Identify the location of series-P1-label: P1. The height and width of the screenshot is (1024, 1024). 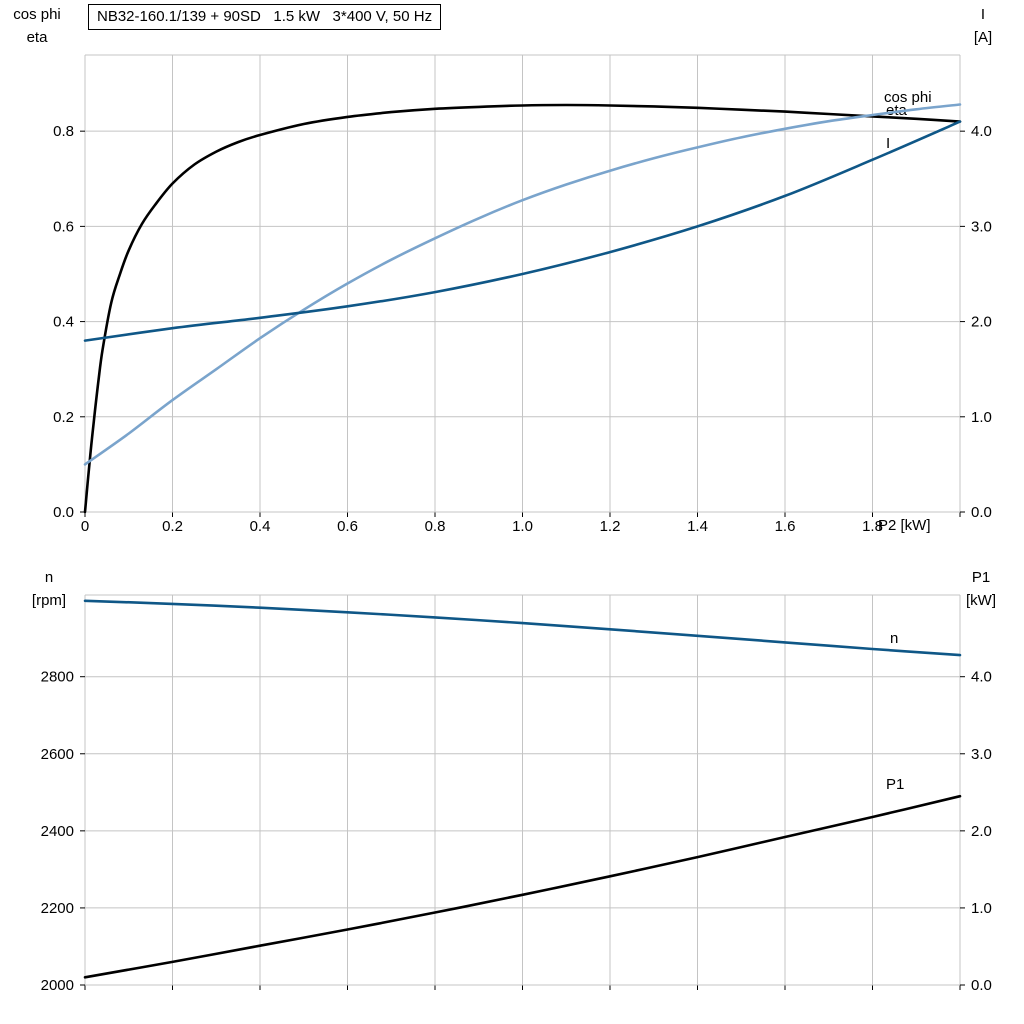
(895, 784).